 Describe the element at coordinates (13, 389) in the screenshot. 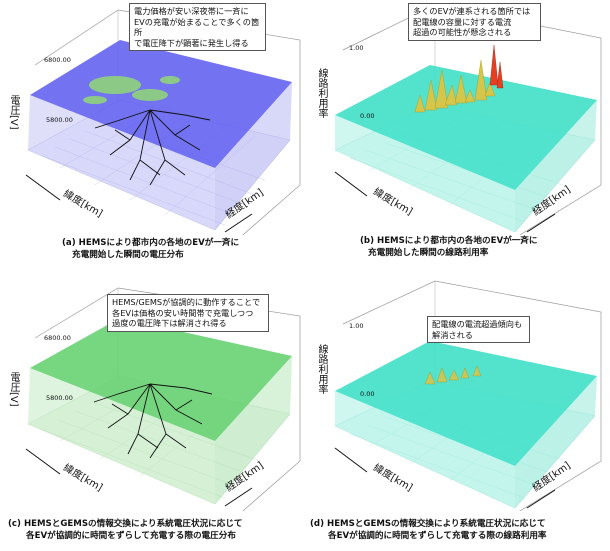

I see `z-axis-label-c: 電圧[V]` at that location.